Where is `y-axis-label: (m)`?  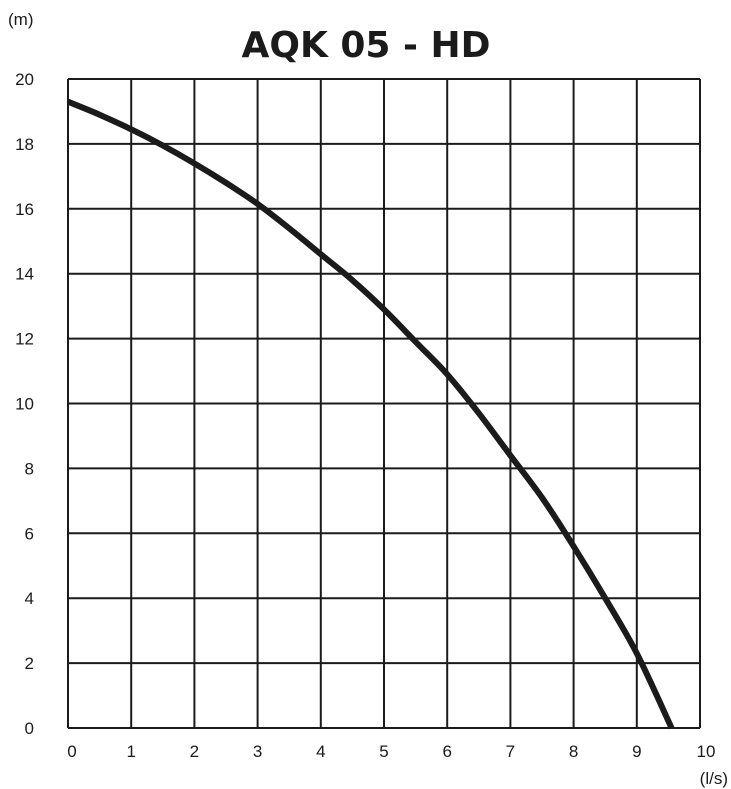
y-axis-label: (m) is located at coordinates (20, 19).